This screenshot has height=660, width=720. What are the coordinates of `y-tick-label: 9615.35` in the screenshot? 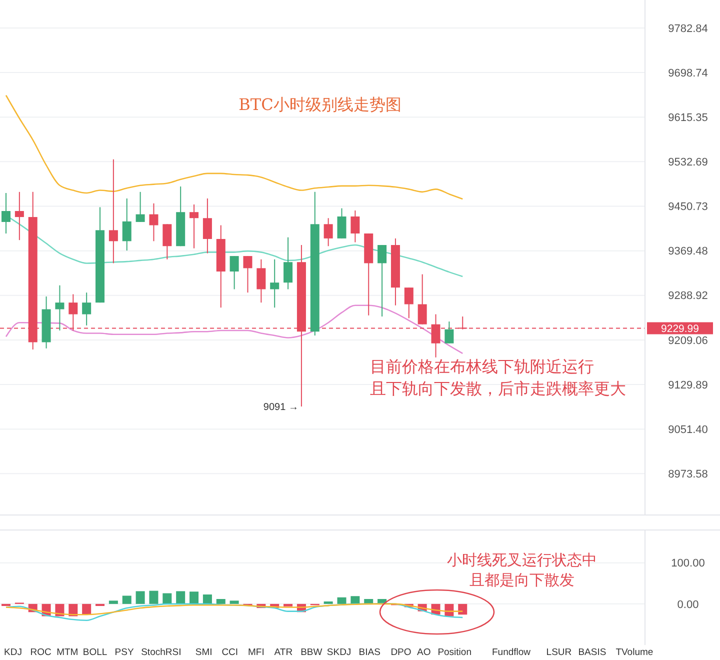 It's located at (688, 118).